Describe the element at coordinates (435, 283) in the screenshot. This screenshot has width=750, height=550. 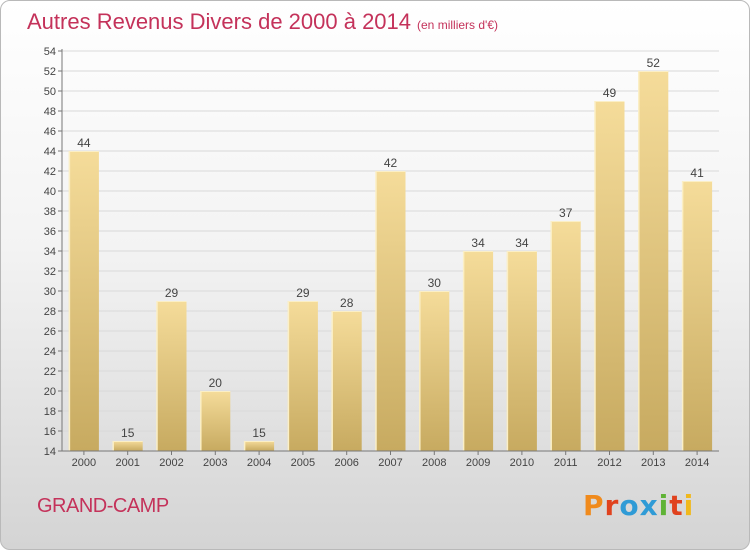
I see `data-label: 30` at that location.